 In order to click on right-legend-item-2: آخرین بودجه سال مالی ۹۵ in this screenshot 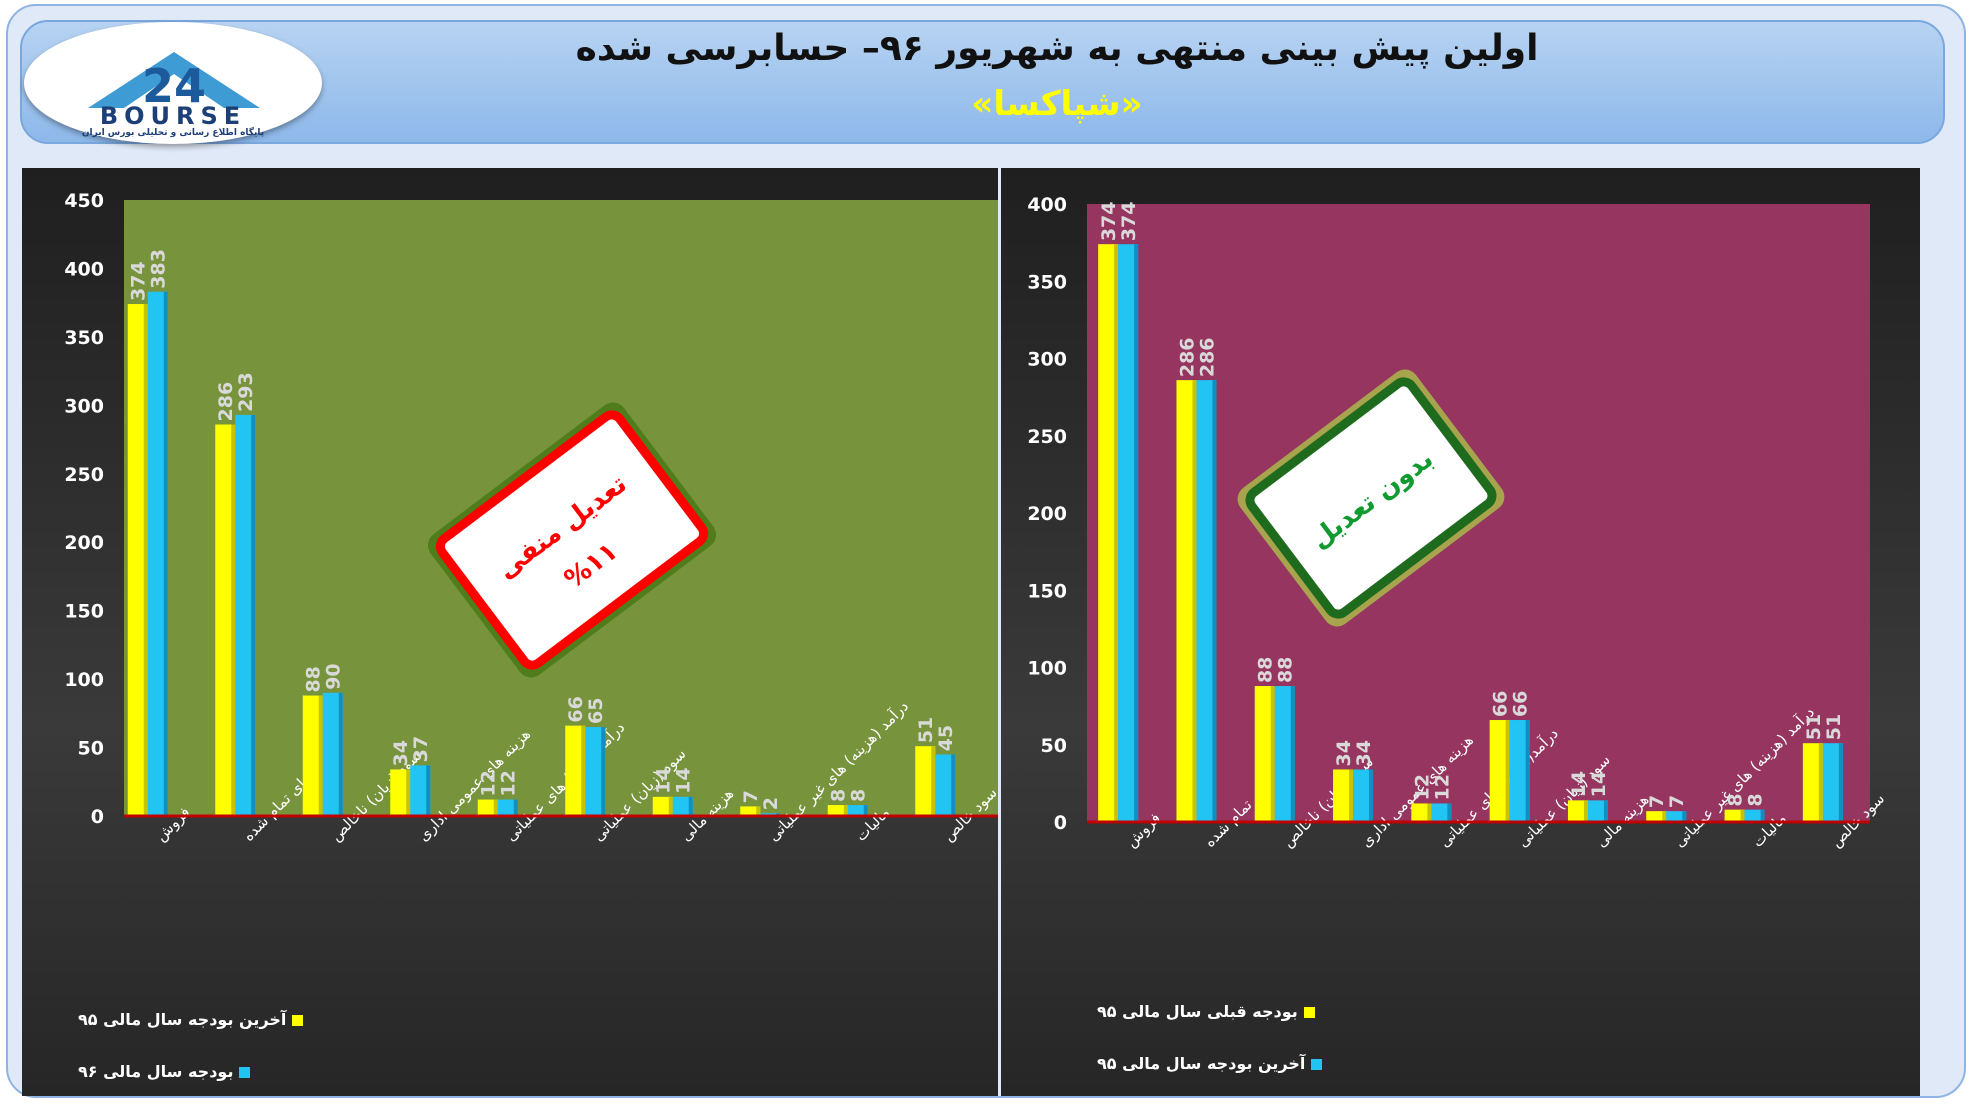, I will do `click(1210, 1063)`.